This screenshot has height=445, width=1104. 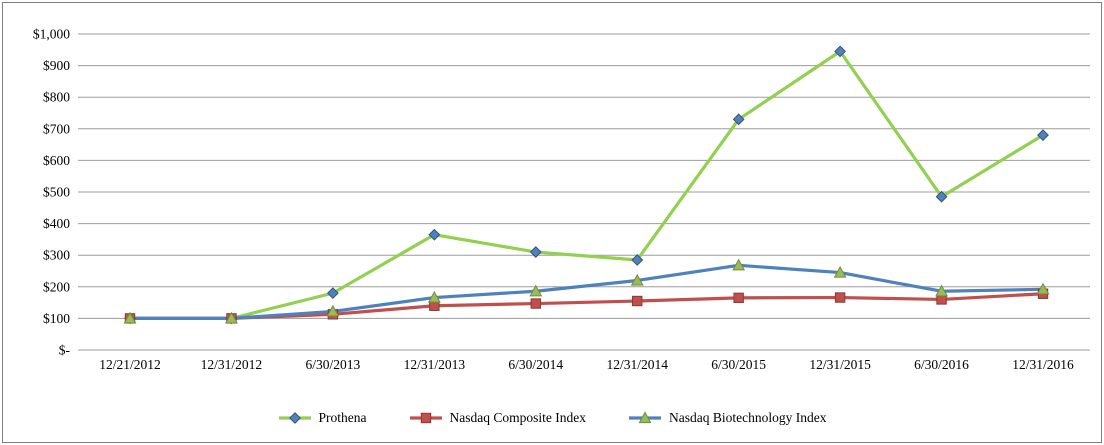 What do you see at coordinates (333, 364) in the screenshot?
I see `x-axis-tick-label: 6/30/2013` at bounding box center [333, 364].